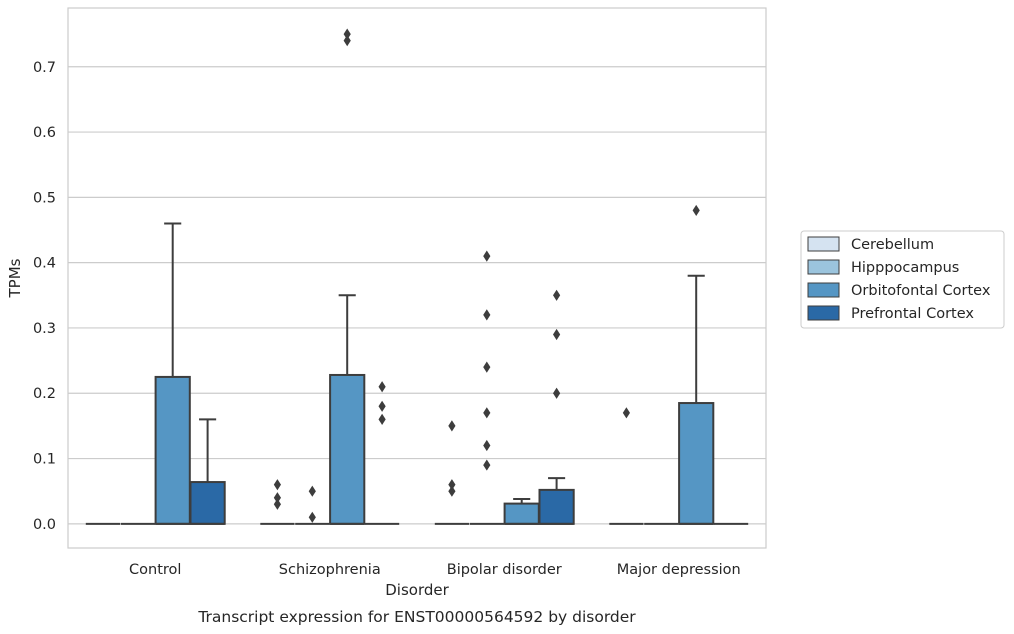 The image size is (1014, 634). What do you see at coordinates (44, 329) in the screenshot?
I see `y-tick-label: 0.3` at bounding box center [44, 329].